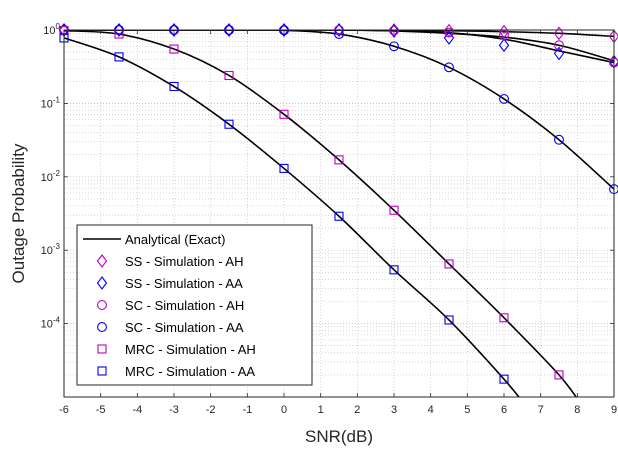 The width and height of the screenshot is (618, 449). I want to click on x-tick-label: 5, so click(467, 410).